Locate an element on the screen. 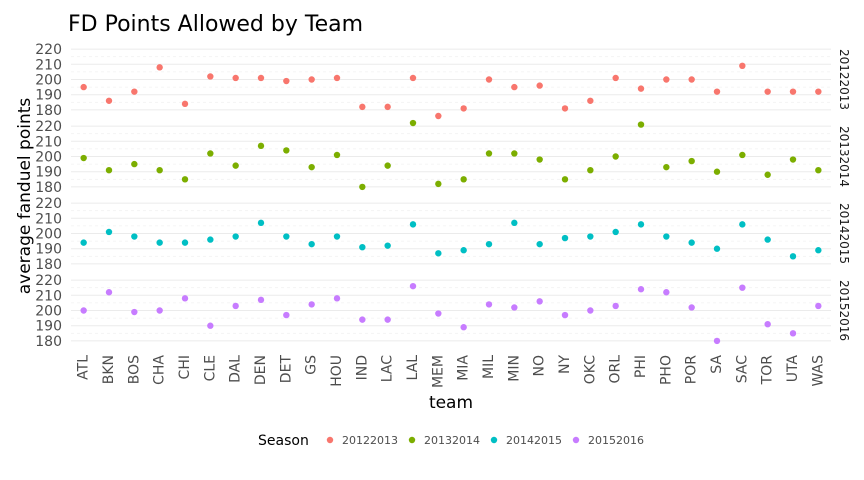 Image resolution: width=864 pixels, height=480 pixels. data-point-20142015-cle is located at coordinates (210, 239).